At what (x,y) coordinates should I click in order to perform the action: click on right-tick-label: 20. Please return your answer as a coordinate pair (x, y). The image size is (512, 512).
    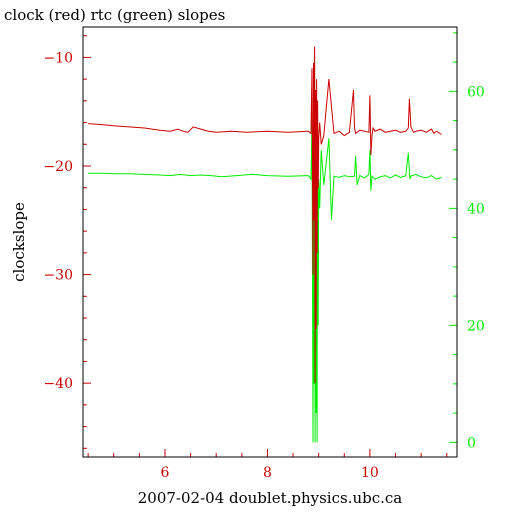
    Looking at the image, I should click on (476, 326).